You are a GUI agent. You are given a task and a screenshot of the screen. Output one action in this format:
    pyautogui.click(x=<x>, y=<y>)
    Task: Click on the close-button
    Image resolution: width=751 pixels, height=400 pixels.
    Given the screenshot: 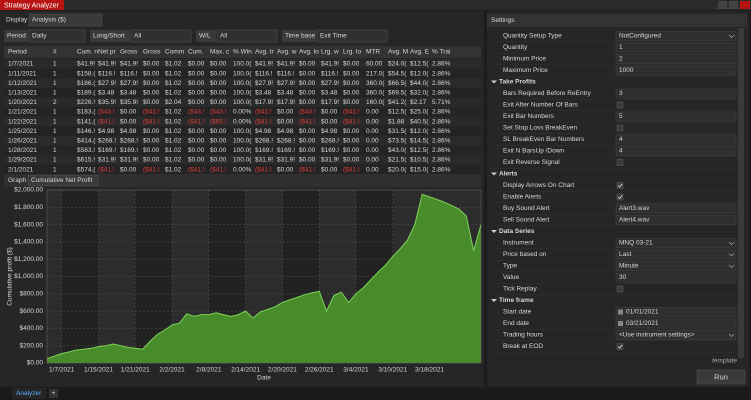 What is the action you would take?
    pyautogui.click(x=745, y=5)
    